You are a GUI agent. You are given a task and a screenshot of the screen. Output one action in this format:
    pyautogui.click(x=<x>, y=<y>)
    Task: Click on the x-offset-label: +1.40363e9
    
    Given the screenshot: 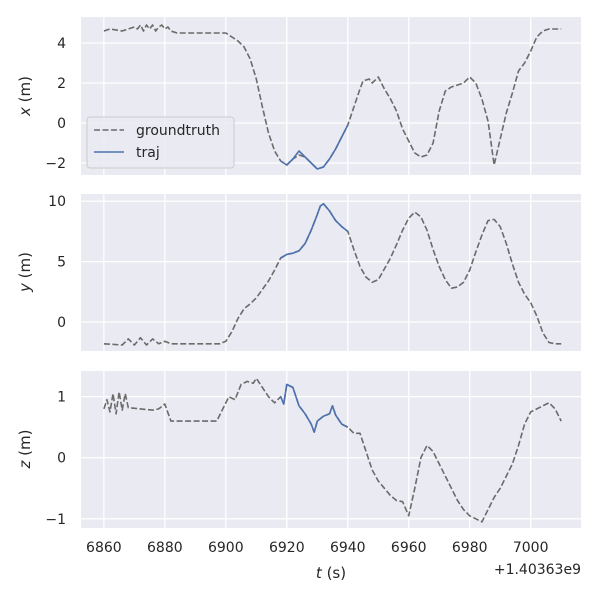 What is the action you would take?
    pyautogui.click(x=537, y=570)
    